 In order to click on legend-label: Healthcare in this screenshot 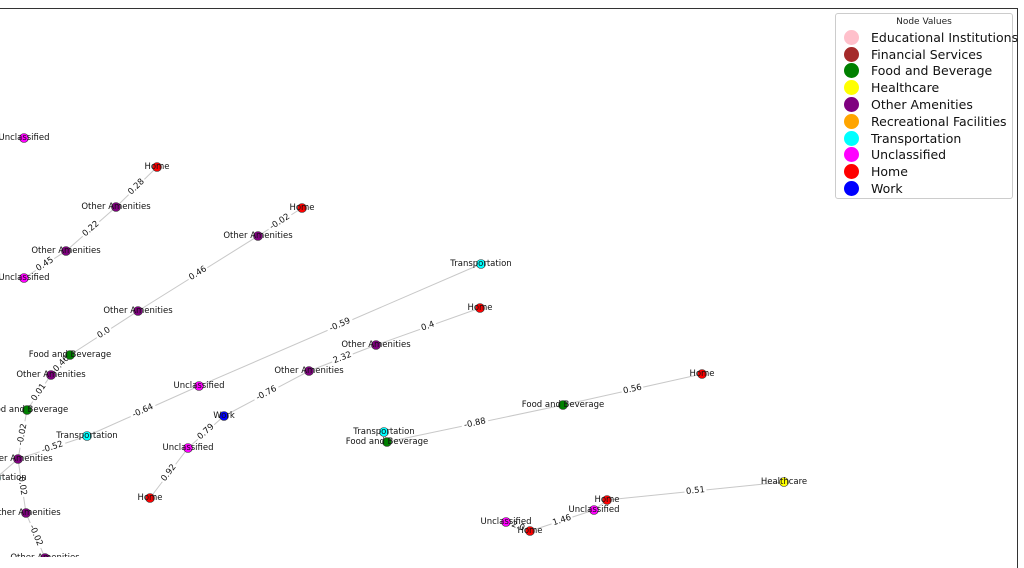, I will do `click(905, 88)`.